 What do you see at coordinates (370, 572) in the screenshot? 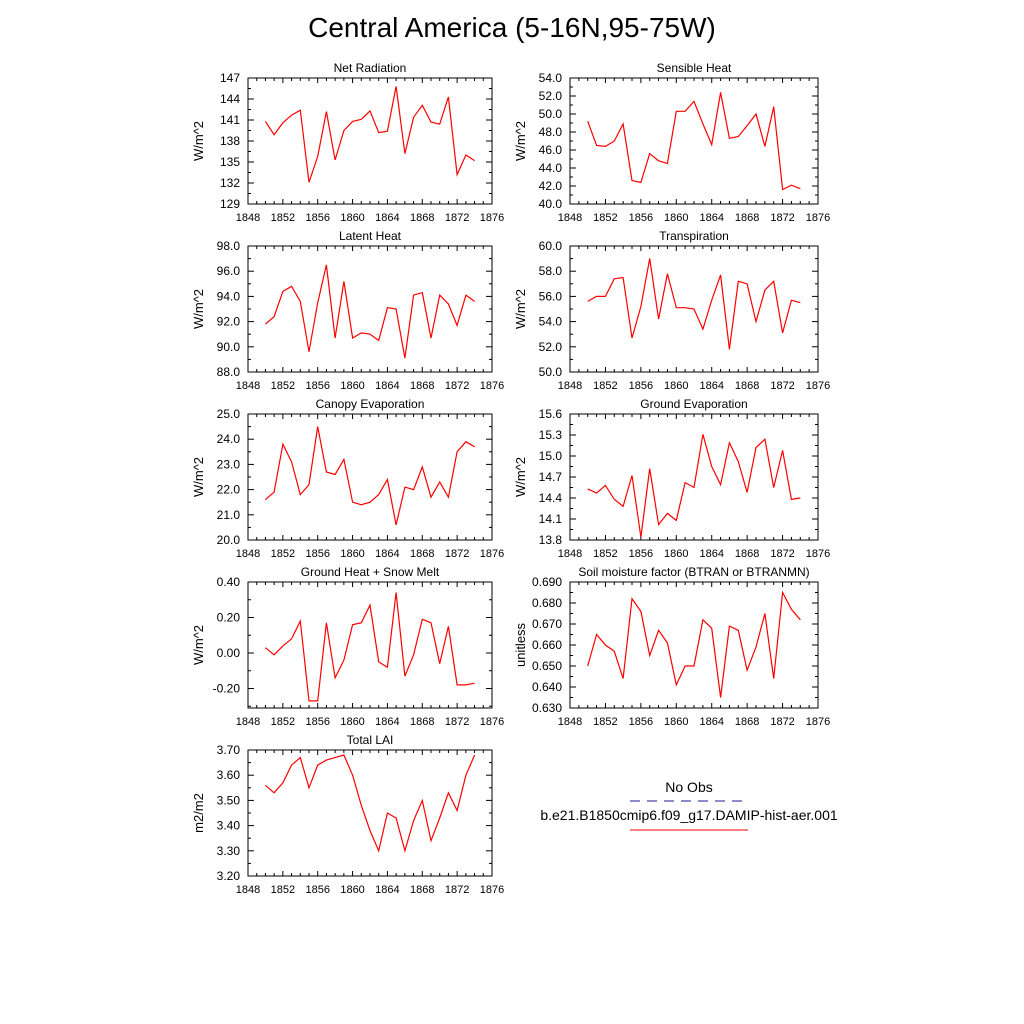
I see `panel-title: Ground Heat + Snow Melt` at bounding box center [370, 572].